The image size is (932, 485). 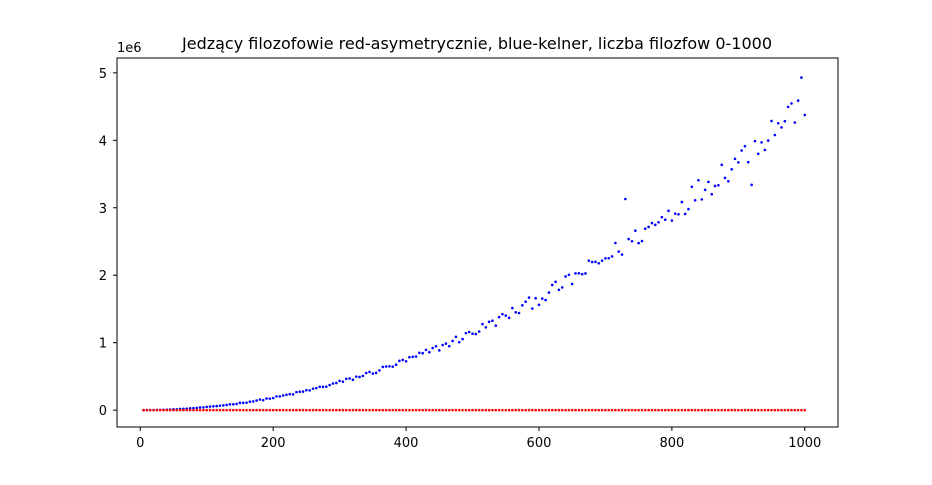 What do you see at coordinates (406, 443) in the screenshot?
I see `x-tick-label: 400` at bounding box center [406, 443].